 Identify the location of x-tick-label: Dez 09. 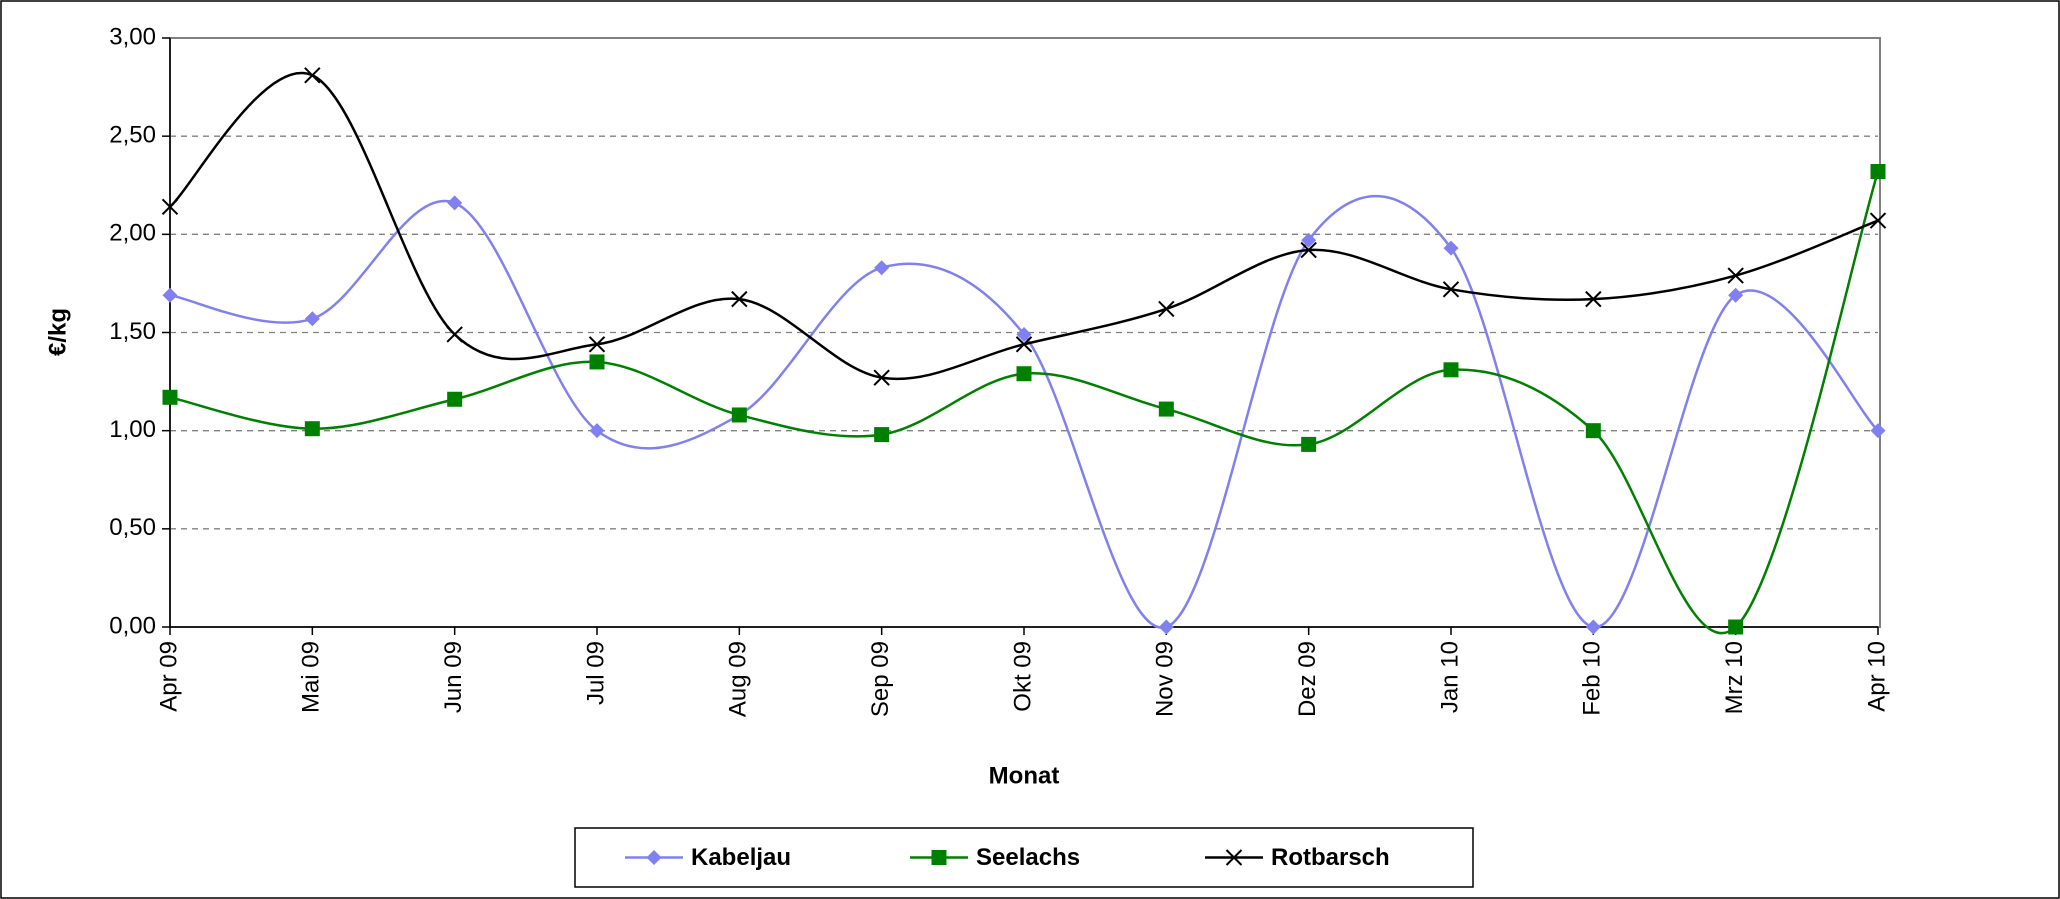
(1307, 679).